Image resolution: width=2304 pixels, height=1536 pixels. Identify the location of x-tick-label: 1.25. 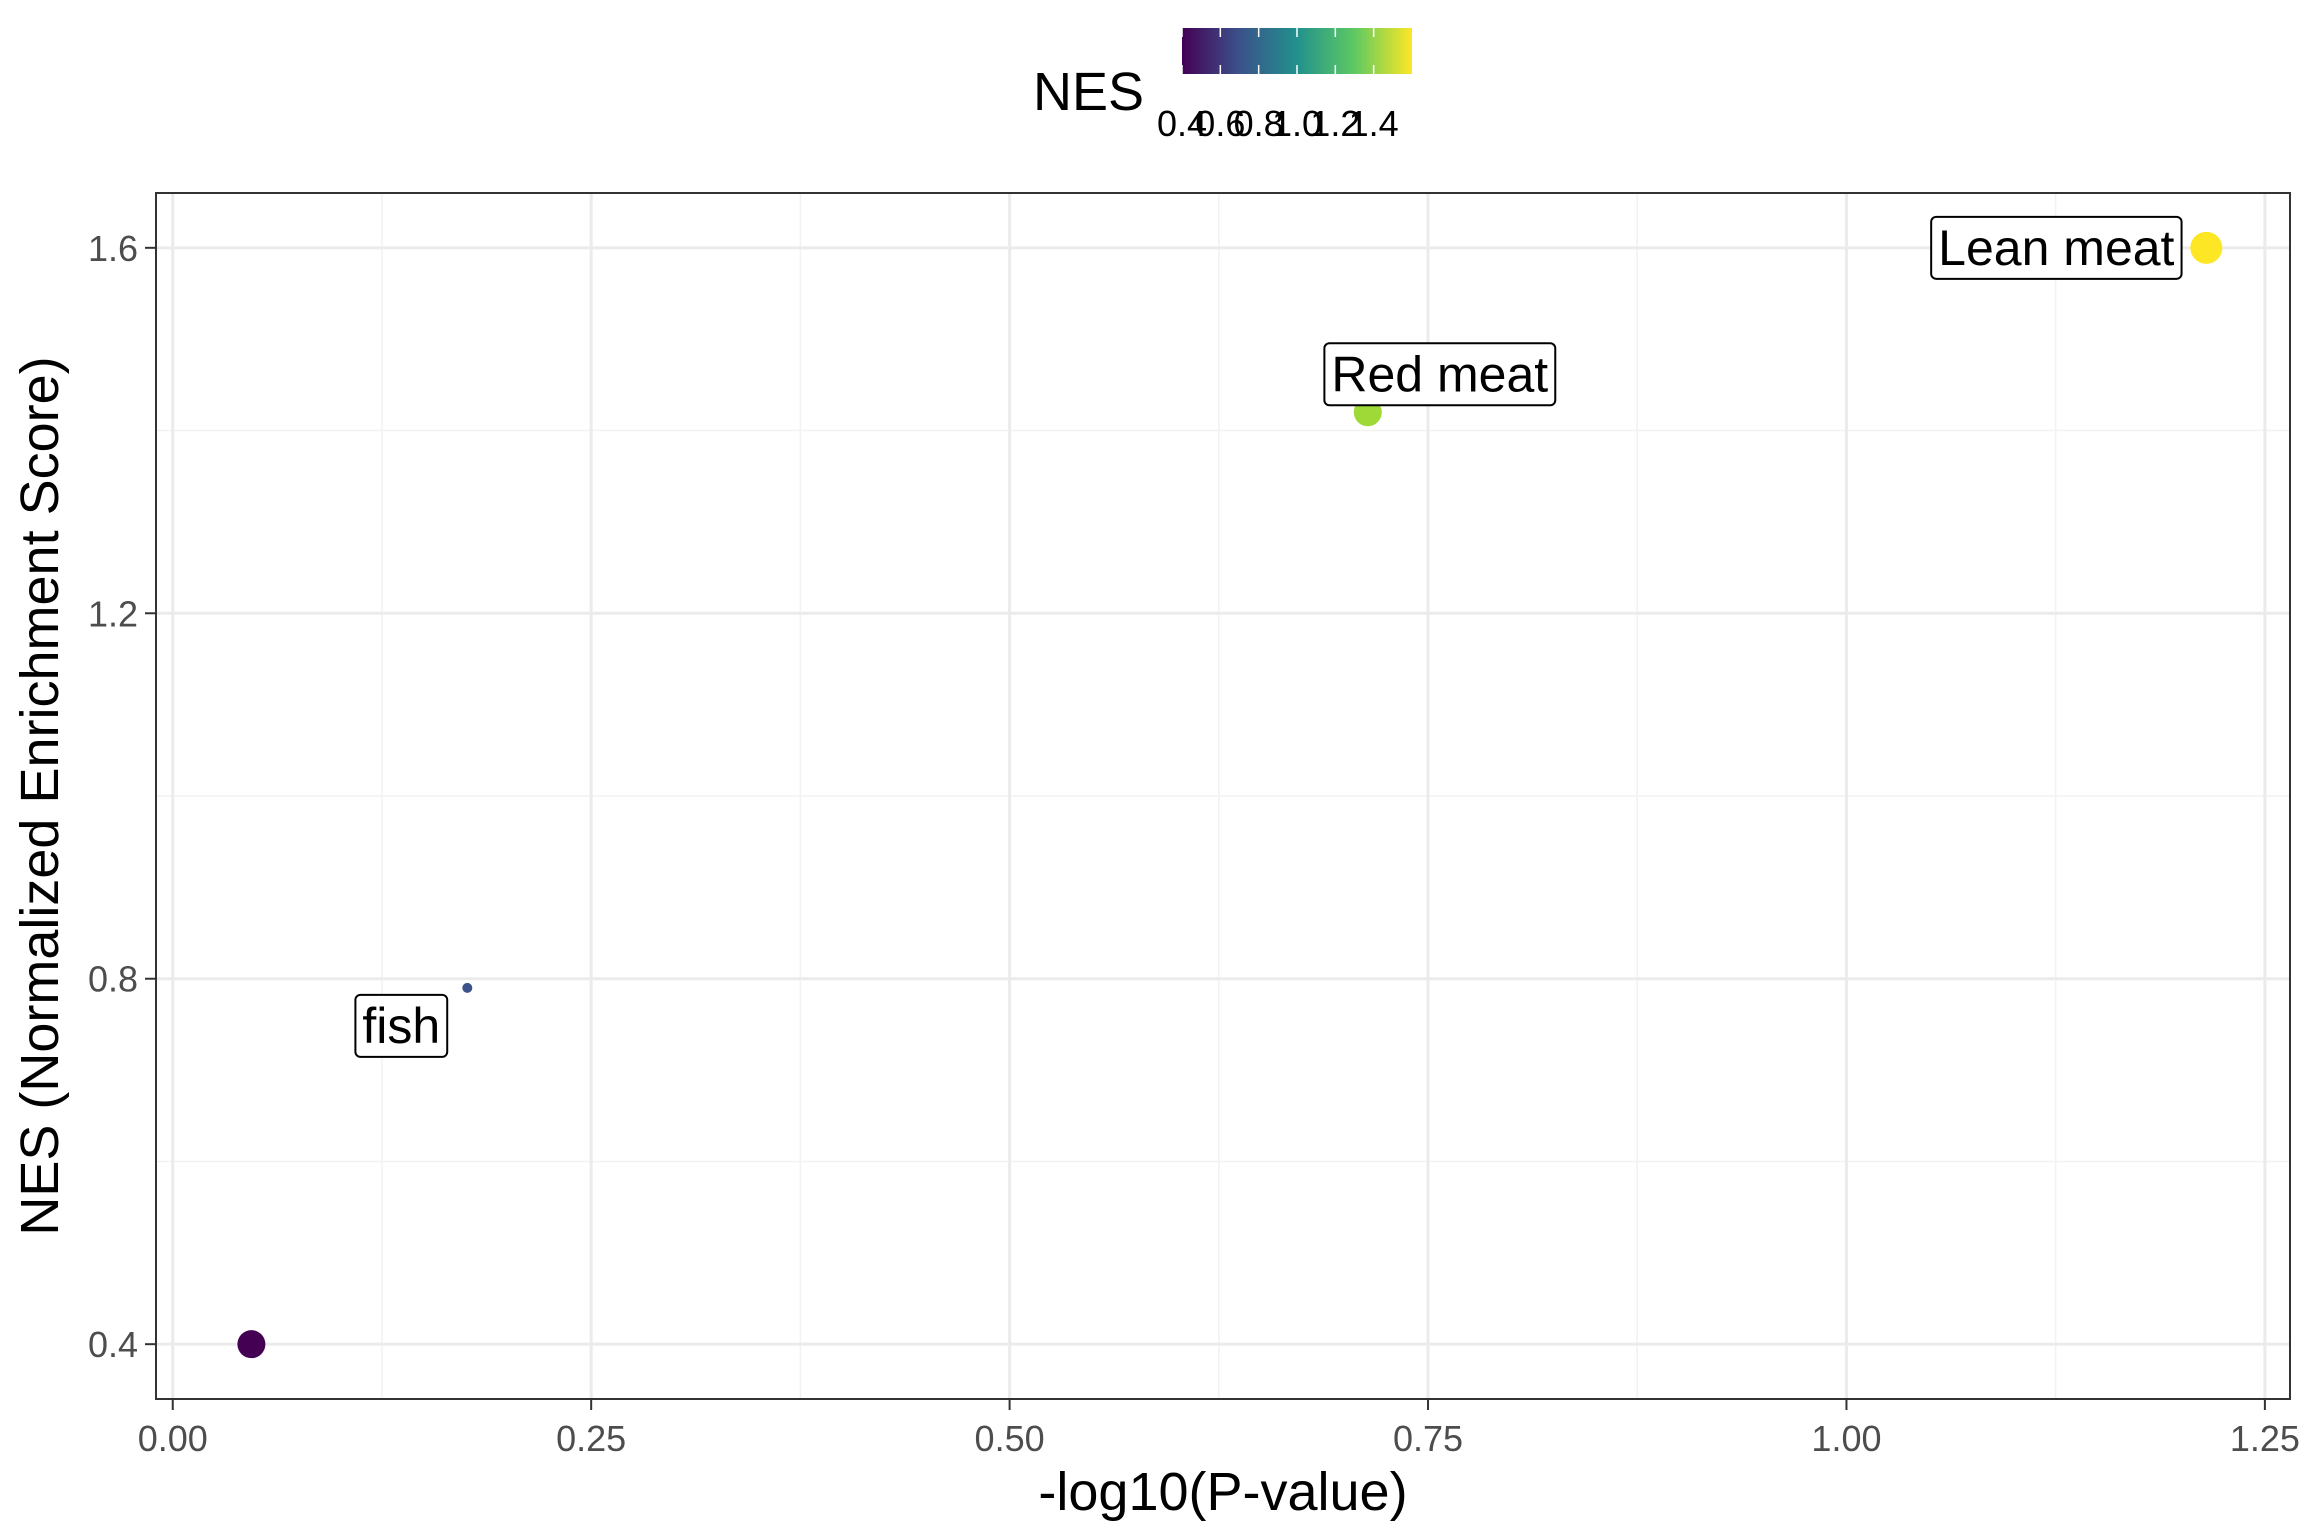
(2265, 1438).